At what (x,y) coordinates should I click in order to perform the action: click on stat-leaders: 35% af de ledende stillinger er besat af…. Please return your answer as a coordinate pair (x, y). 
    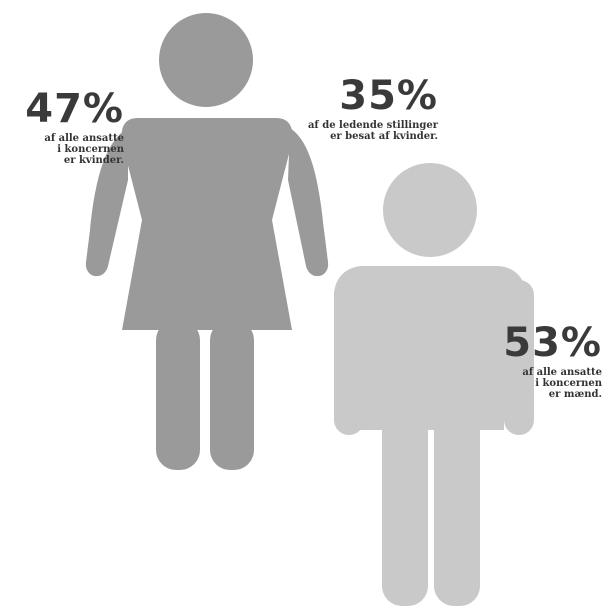
    Looking at the image, I should click on (343, 109).